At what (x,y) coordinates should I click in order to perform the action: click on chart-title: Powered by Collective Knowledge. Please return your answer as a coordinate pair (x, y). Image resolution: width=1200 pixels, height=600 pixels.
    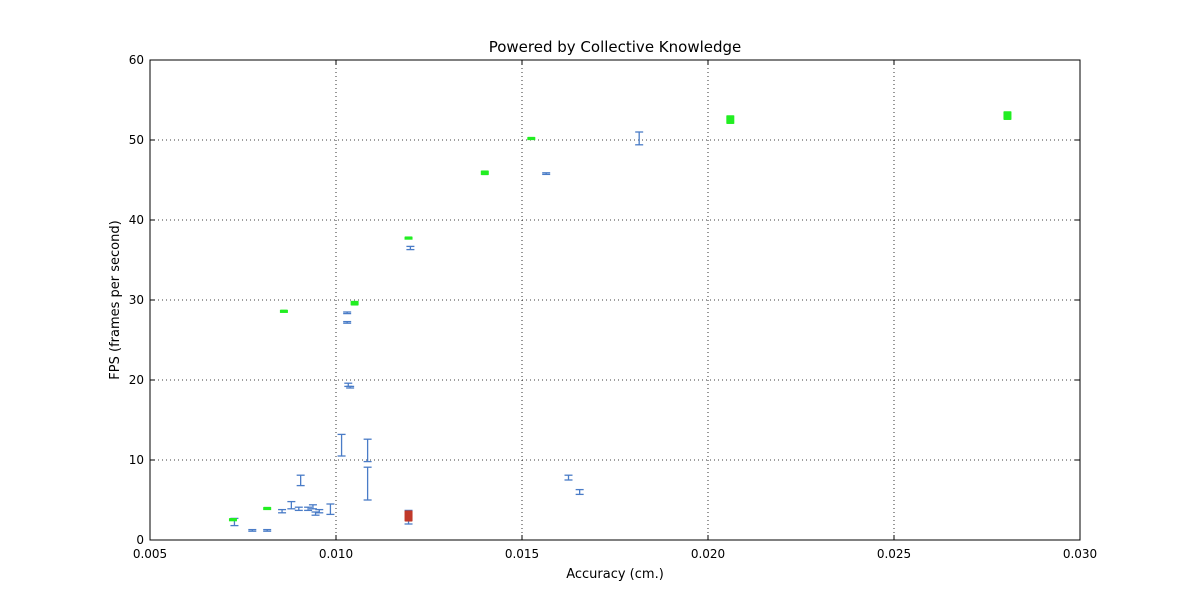
    Looking at the image, I should click on (615, 47).